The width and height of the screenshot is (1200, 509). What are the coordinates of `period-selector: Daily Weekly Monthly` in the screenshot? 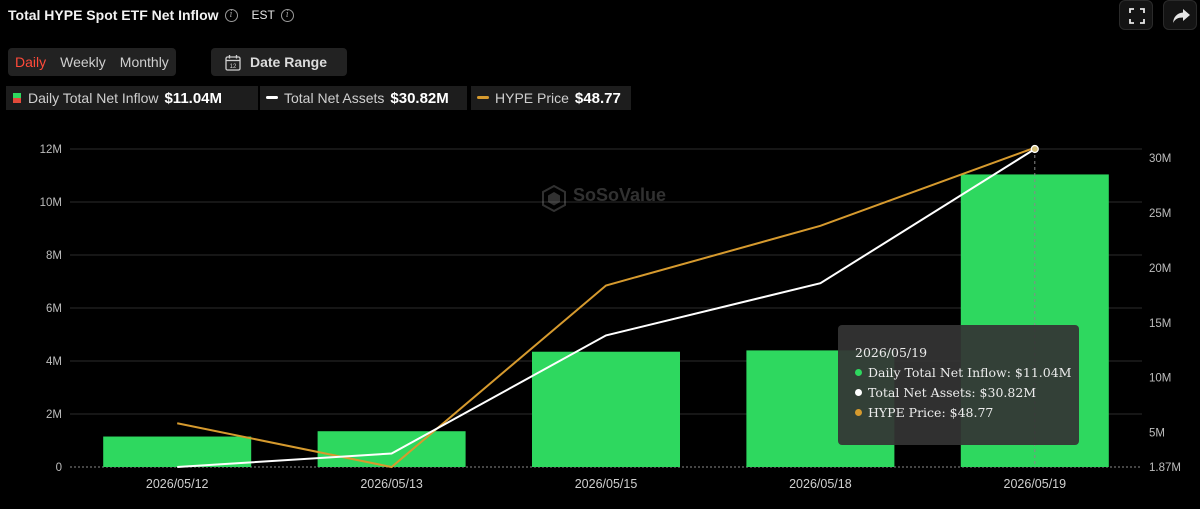 It's located at (92, 62).